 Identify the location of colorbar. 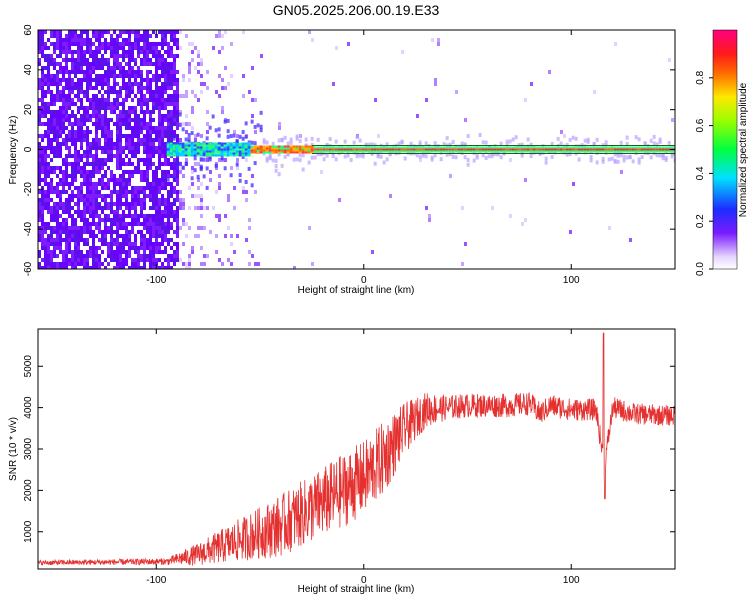
(725, 149).